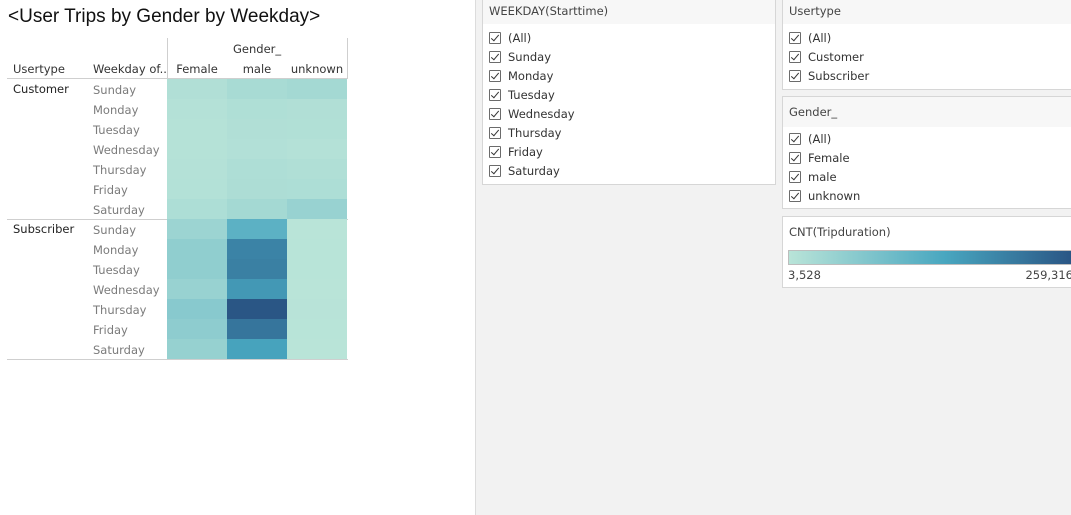  Describe the element at coordinates (927, 12) in the screenshot. I see `card-header` at that location.